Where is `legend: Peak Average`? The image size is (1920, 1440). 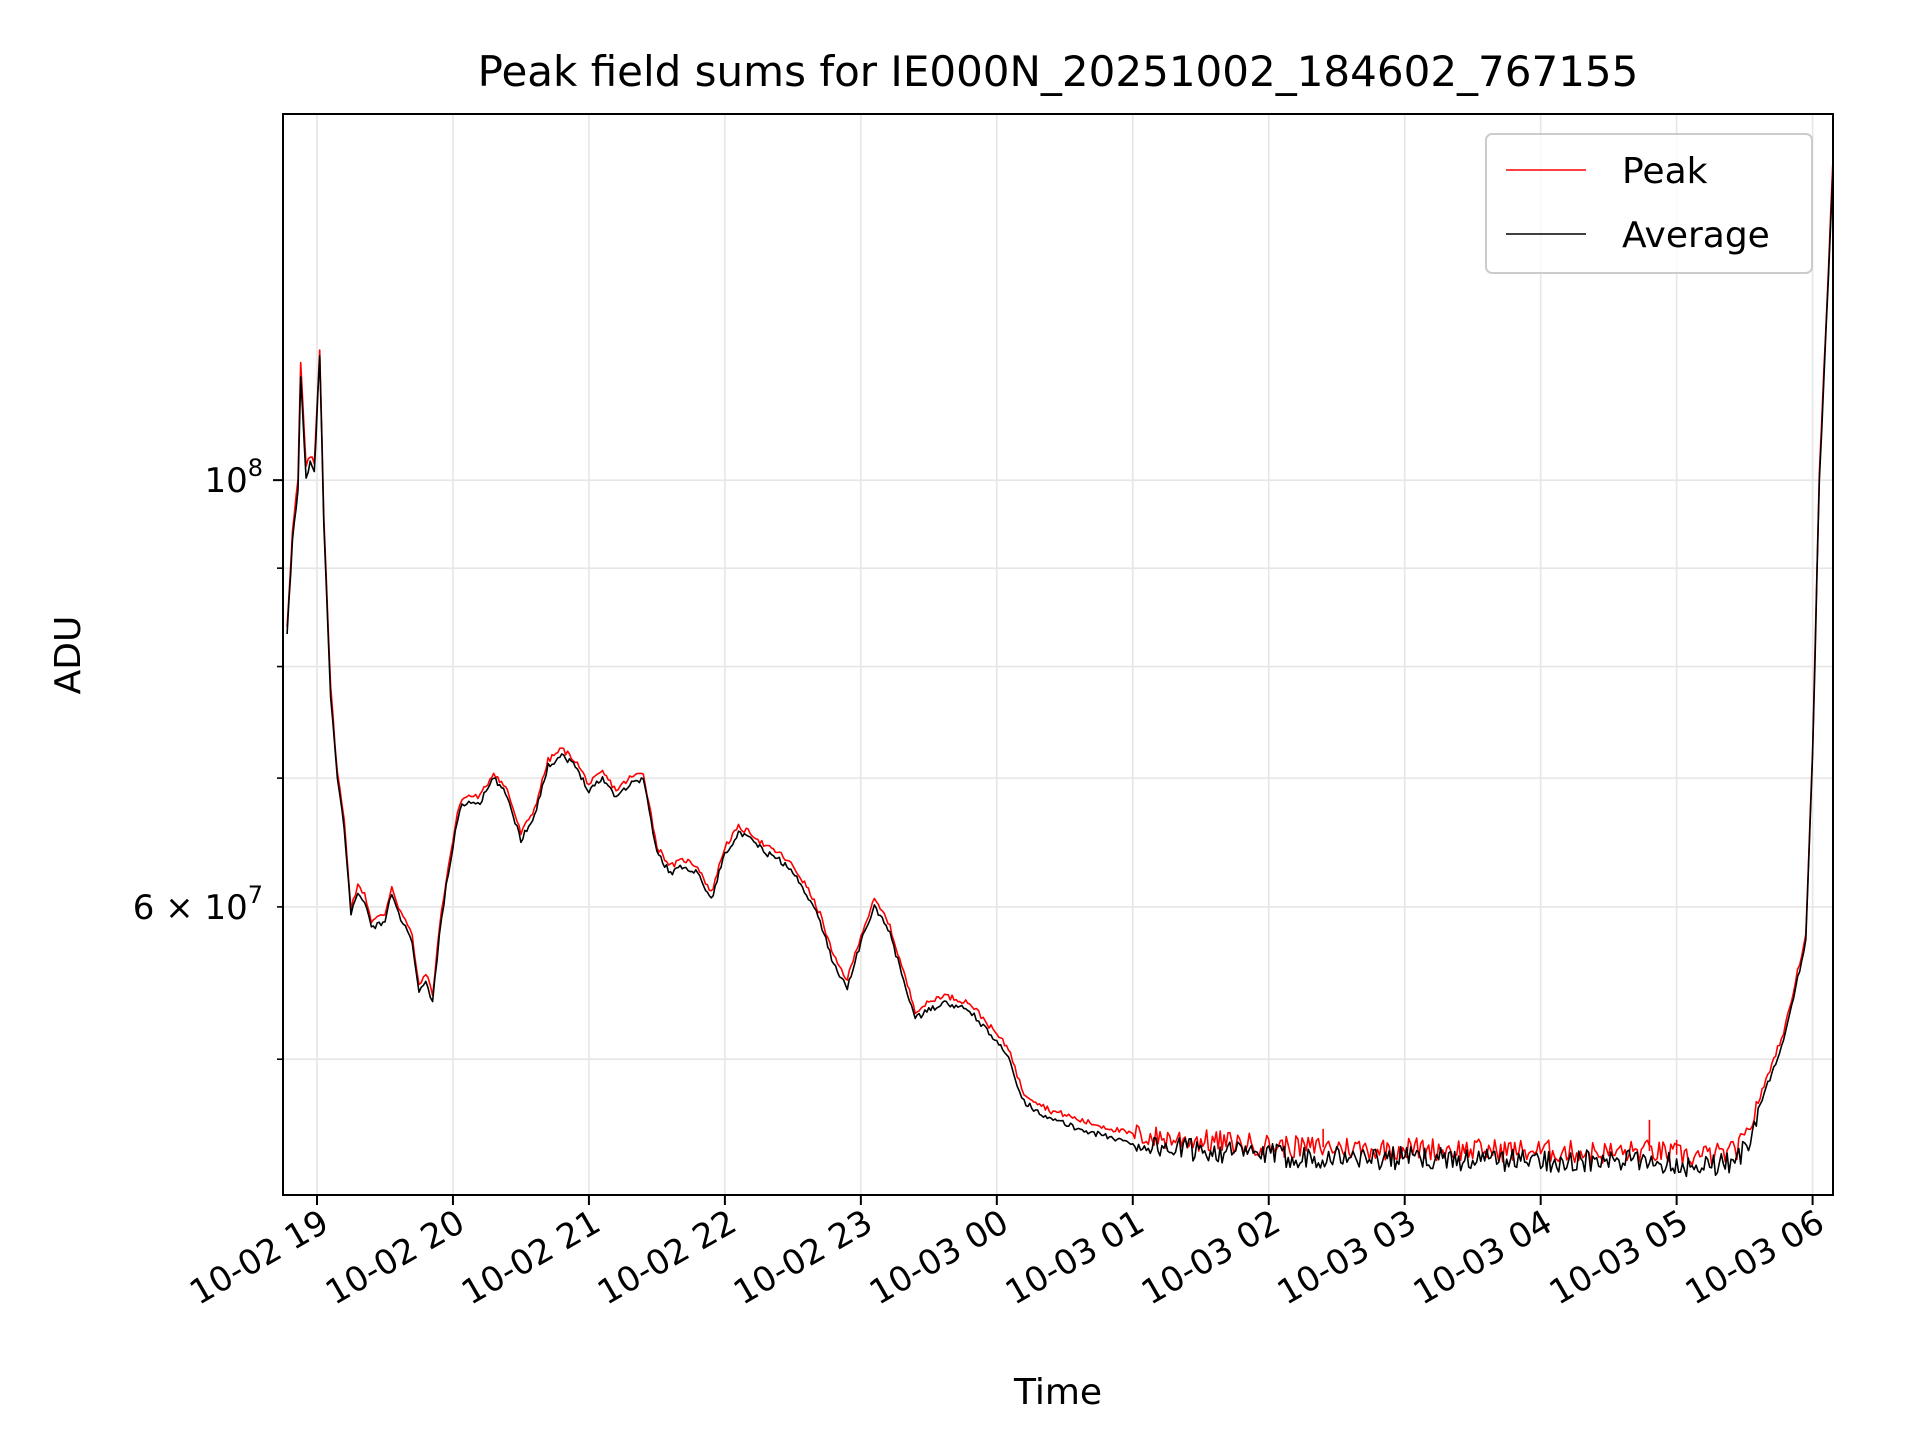 legend: Peak Average is located at coordinates (1649, 203).